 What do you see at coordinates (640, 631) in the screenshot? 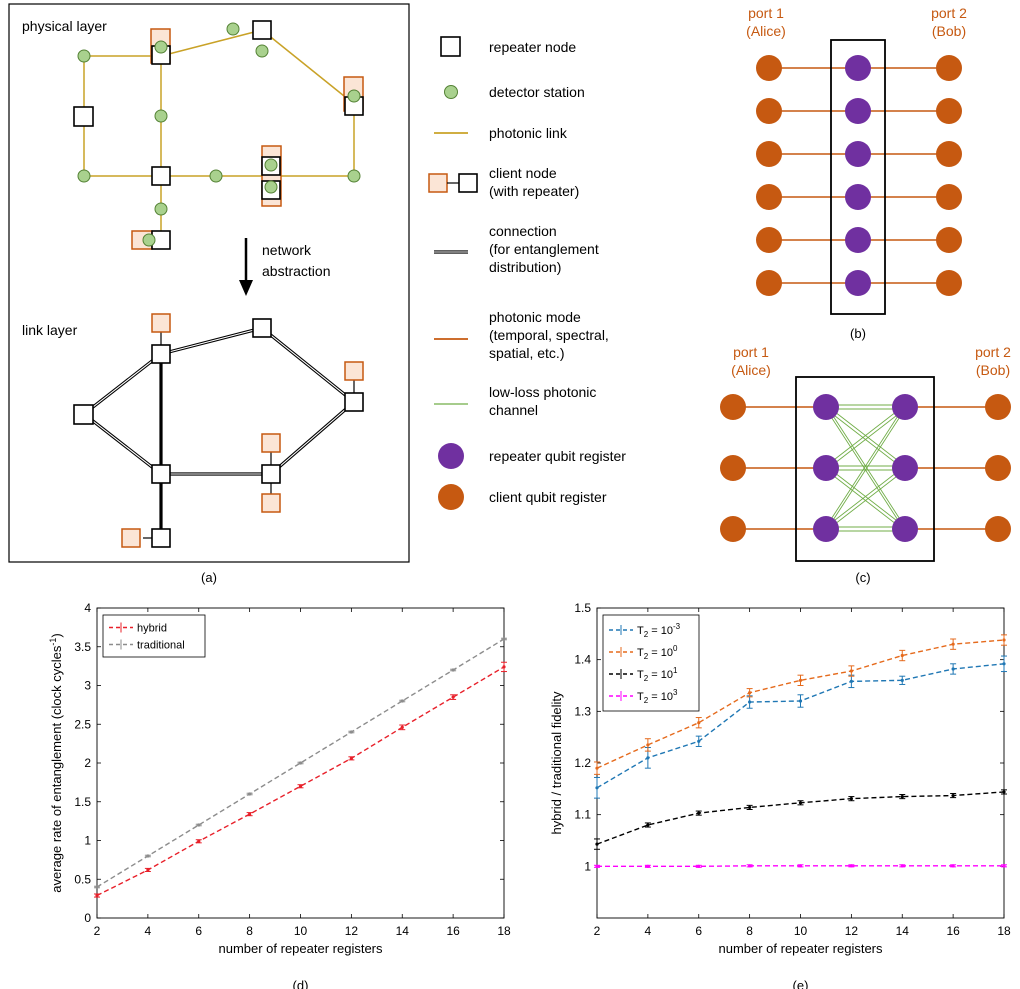
I see `legend-label-name: T` at bounding box center [640, 631].